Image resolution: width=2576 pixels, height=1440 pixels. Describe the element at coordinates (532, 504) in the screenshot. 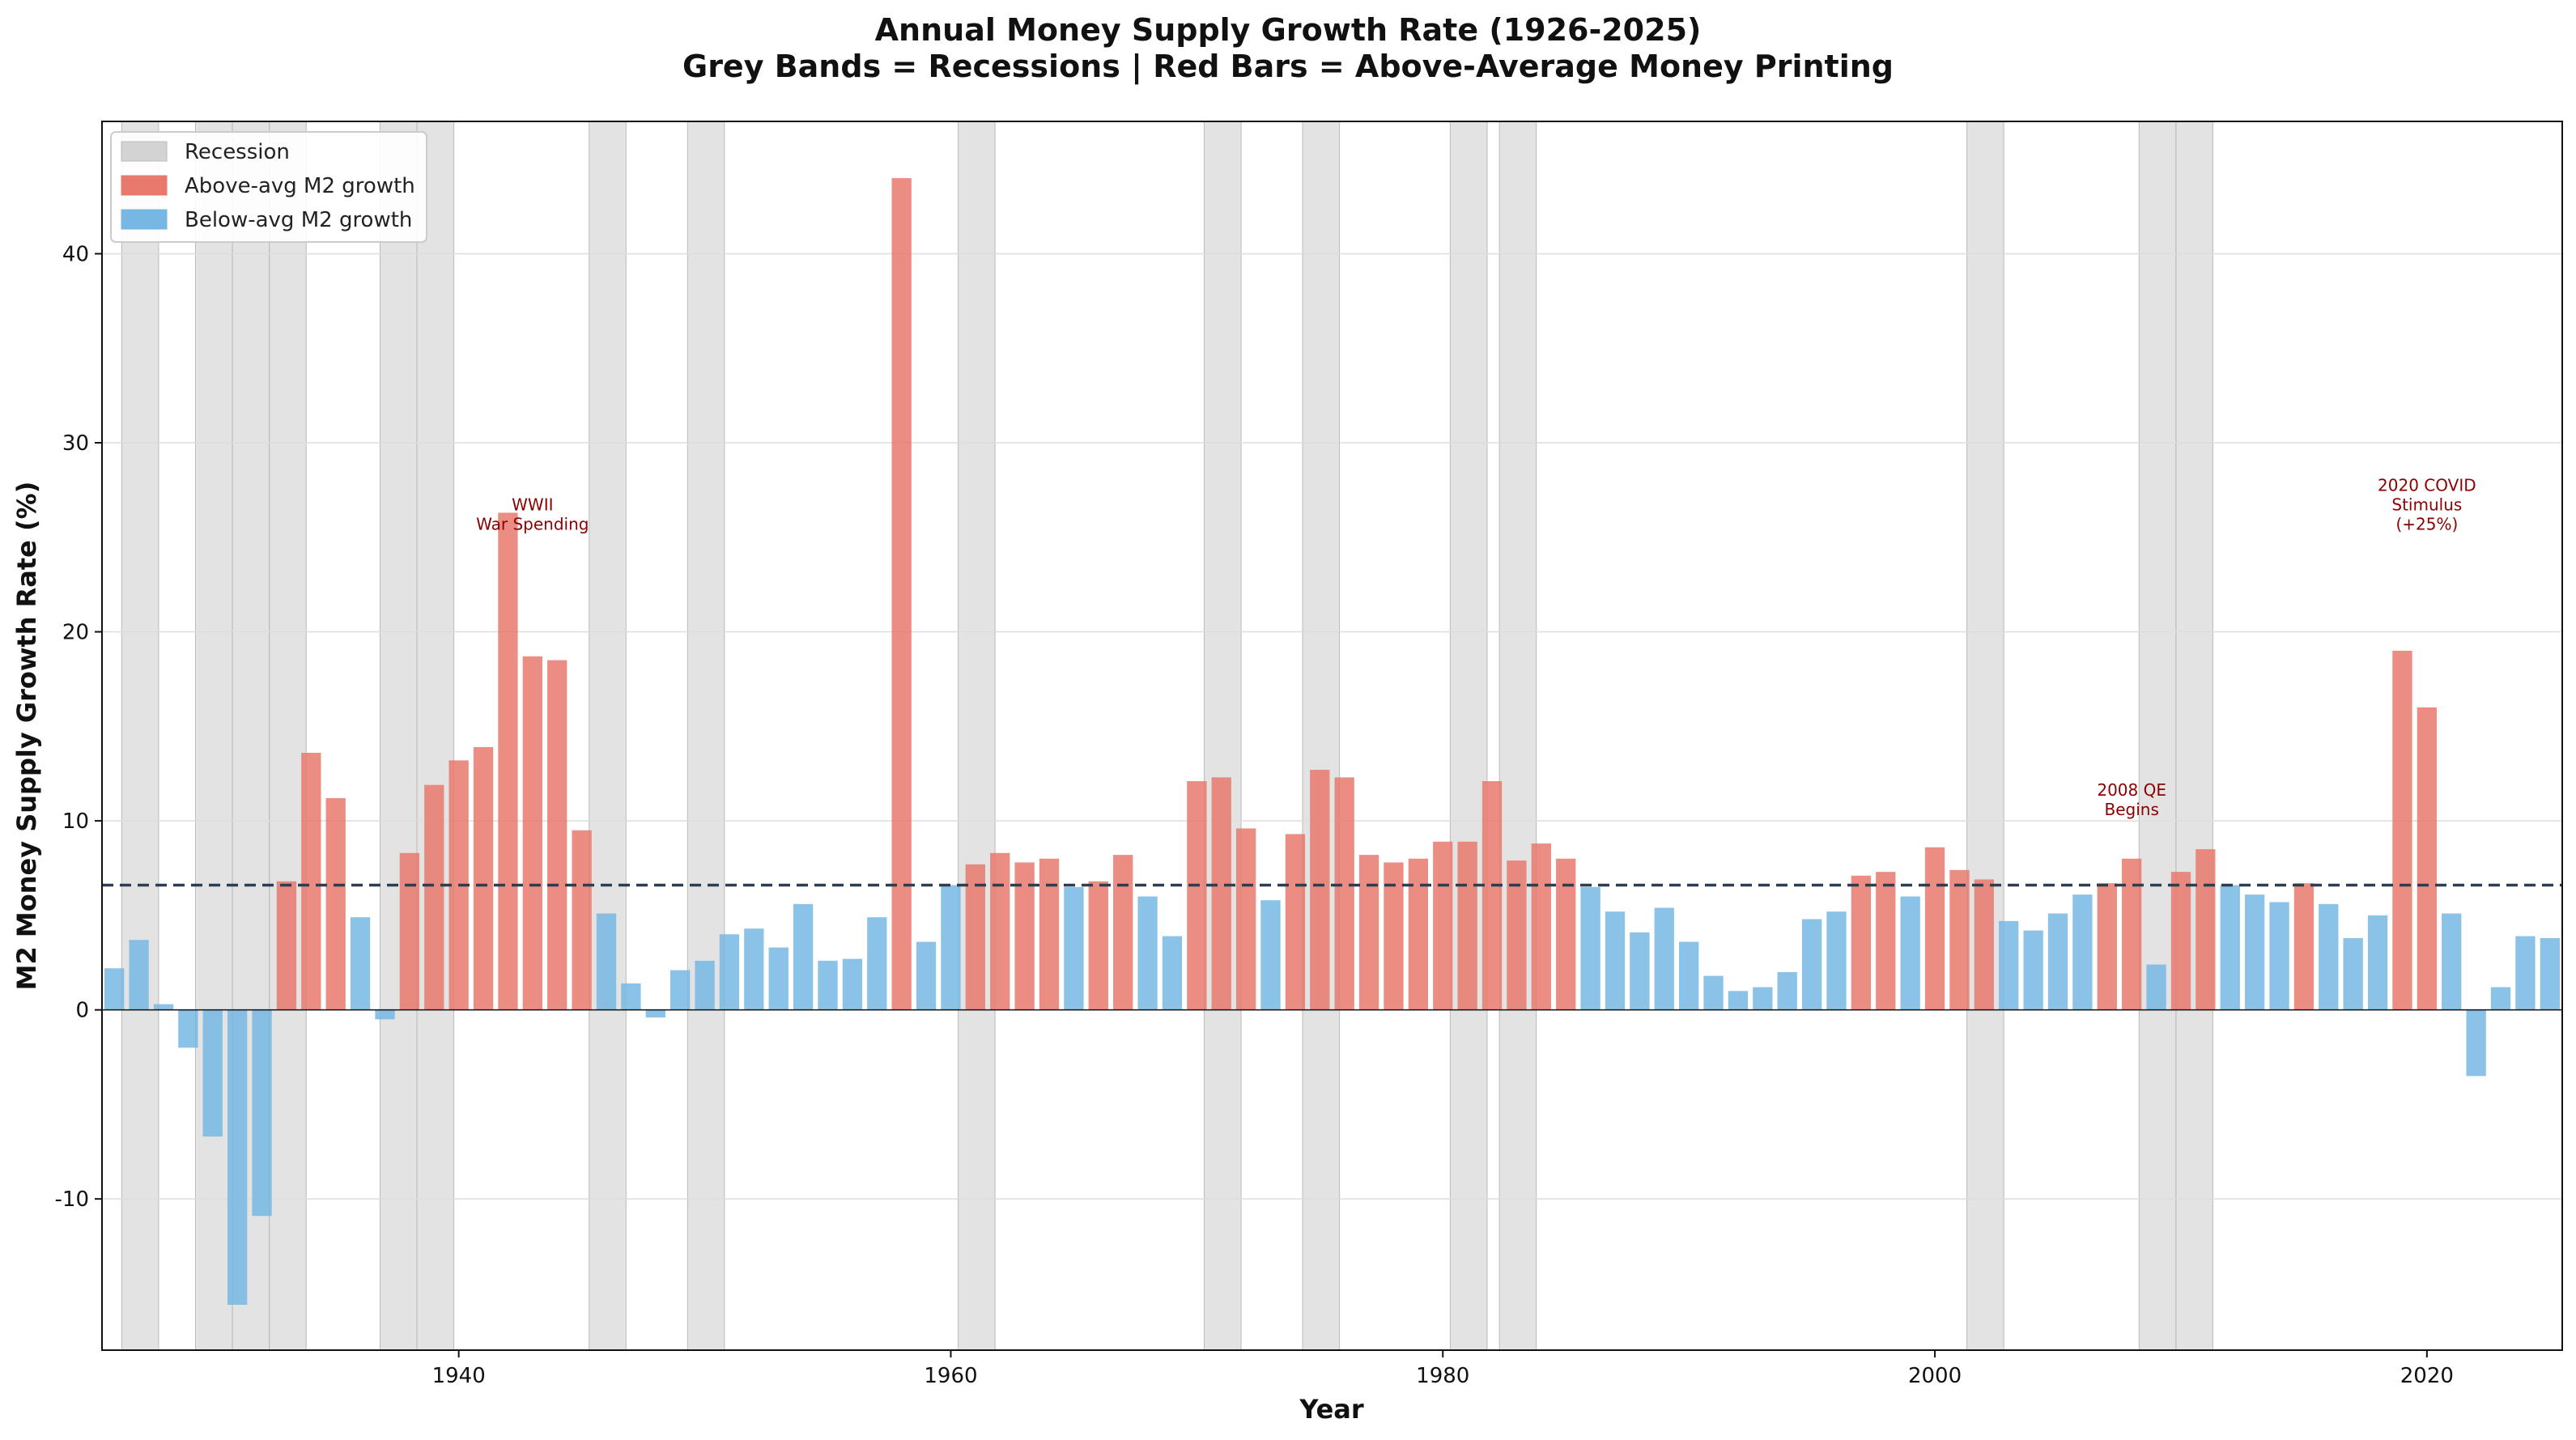

I see `annotation-line: WWII` at that location.